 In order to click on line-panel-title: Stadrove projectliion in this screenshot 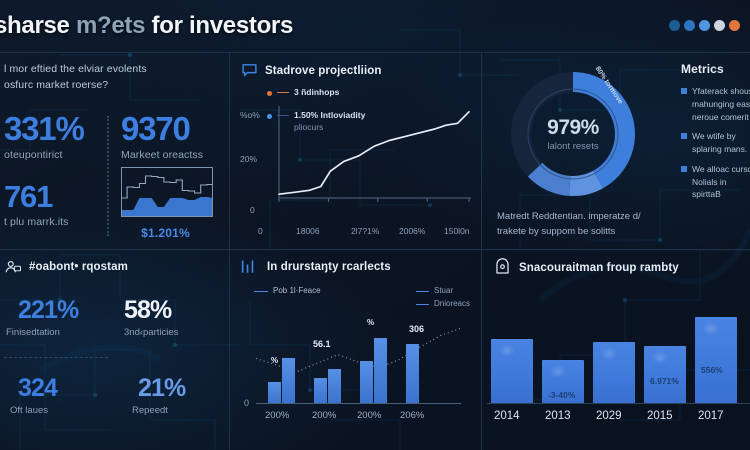, I will do `click(323, 70)`.